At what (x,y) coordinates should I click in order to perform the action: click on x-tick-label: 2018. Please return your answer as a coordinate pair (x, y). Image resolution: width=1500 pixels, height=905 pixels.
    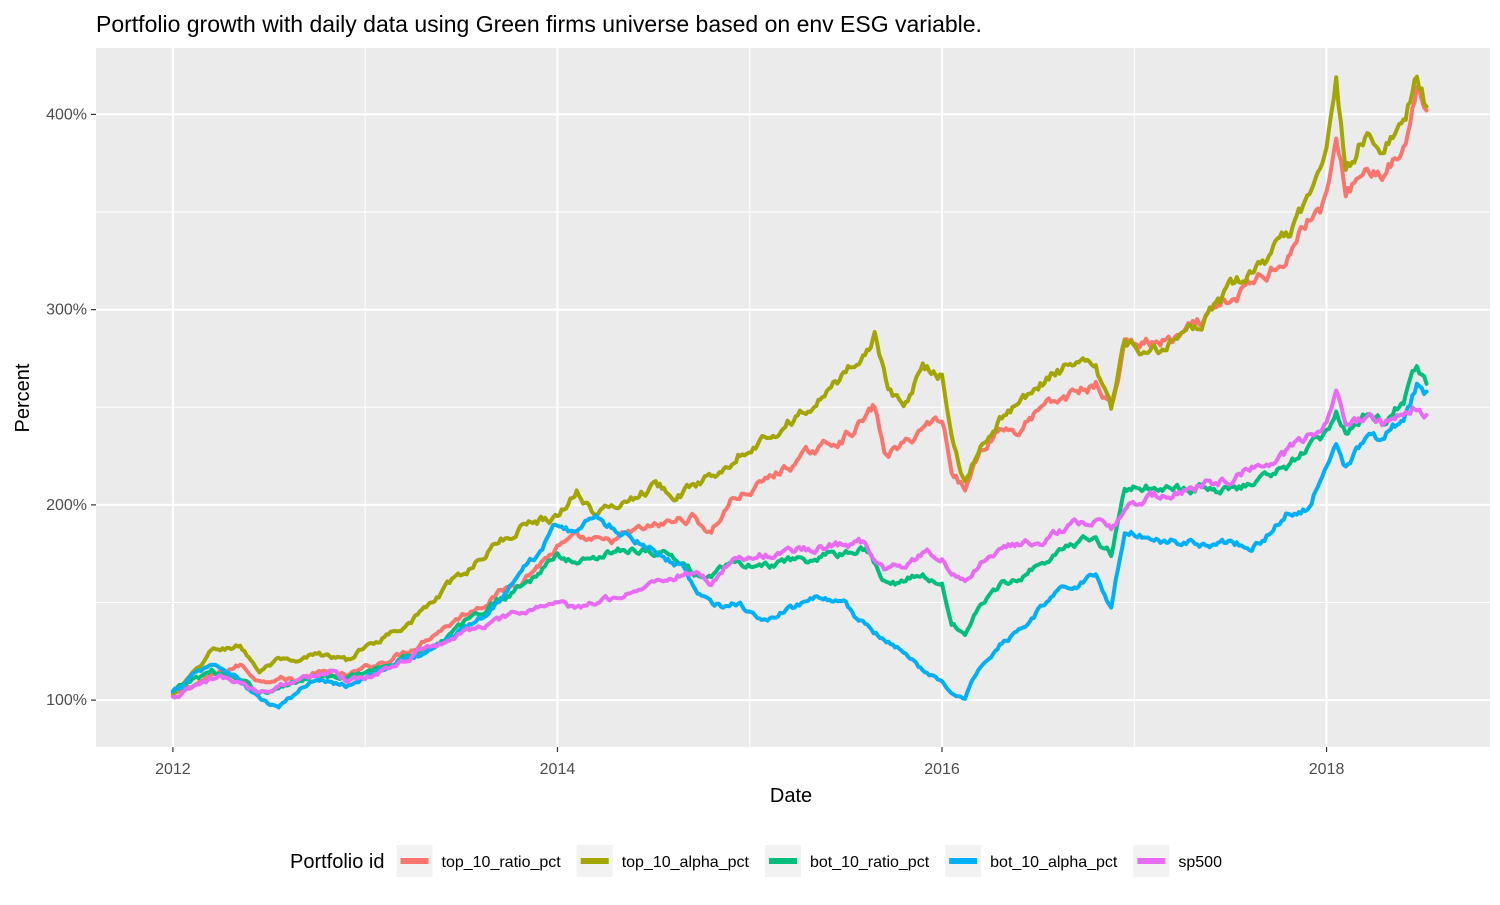
    Looking at the image, I should click on (1327, 769).